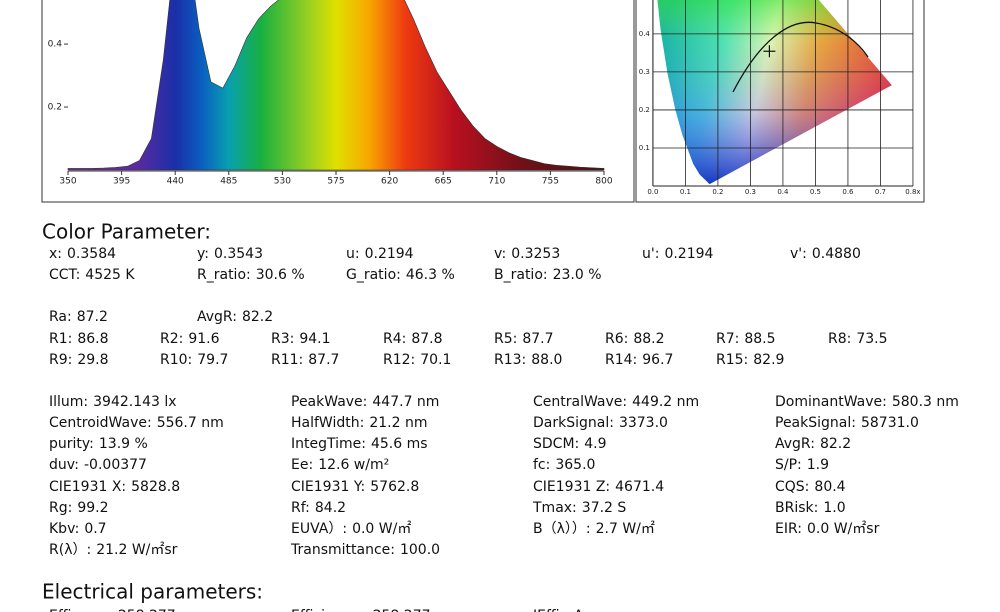  Describe the element at coordinates (603, 182) in the screenshot. I see `x-tick-label: 800` at that location.